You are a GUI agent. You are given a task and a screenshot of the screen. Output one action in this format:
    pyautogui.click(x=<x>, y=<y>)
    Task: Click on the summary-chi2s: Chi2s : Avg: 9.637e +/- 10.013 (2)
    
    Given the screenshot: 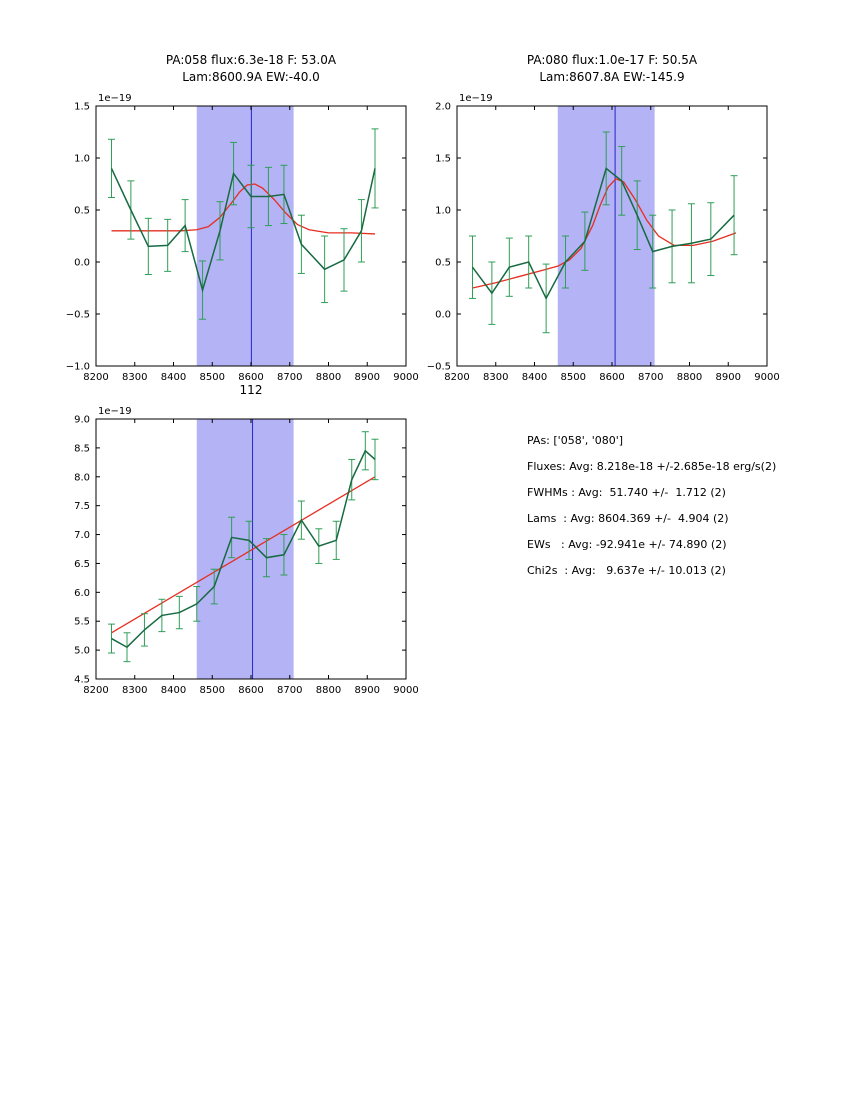 What is the action you would take?
    pyautogui.click(x=626, y=570)
    